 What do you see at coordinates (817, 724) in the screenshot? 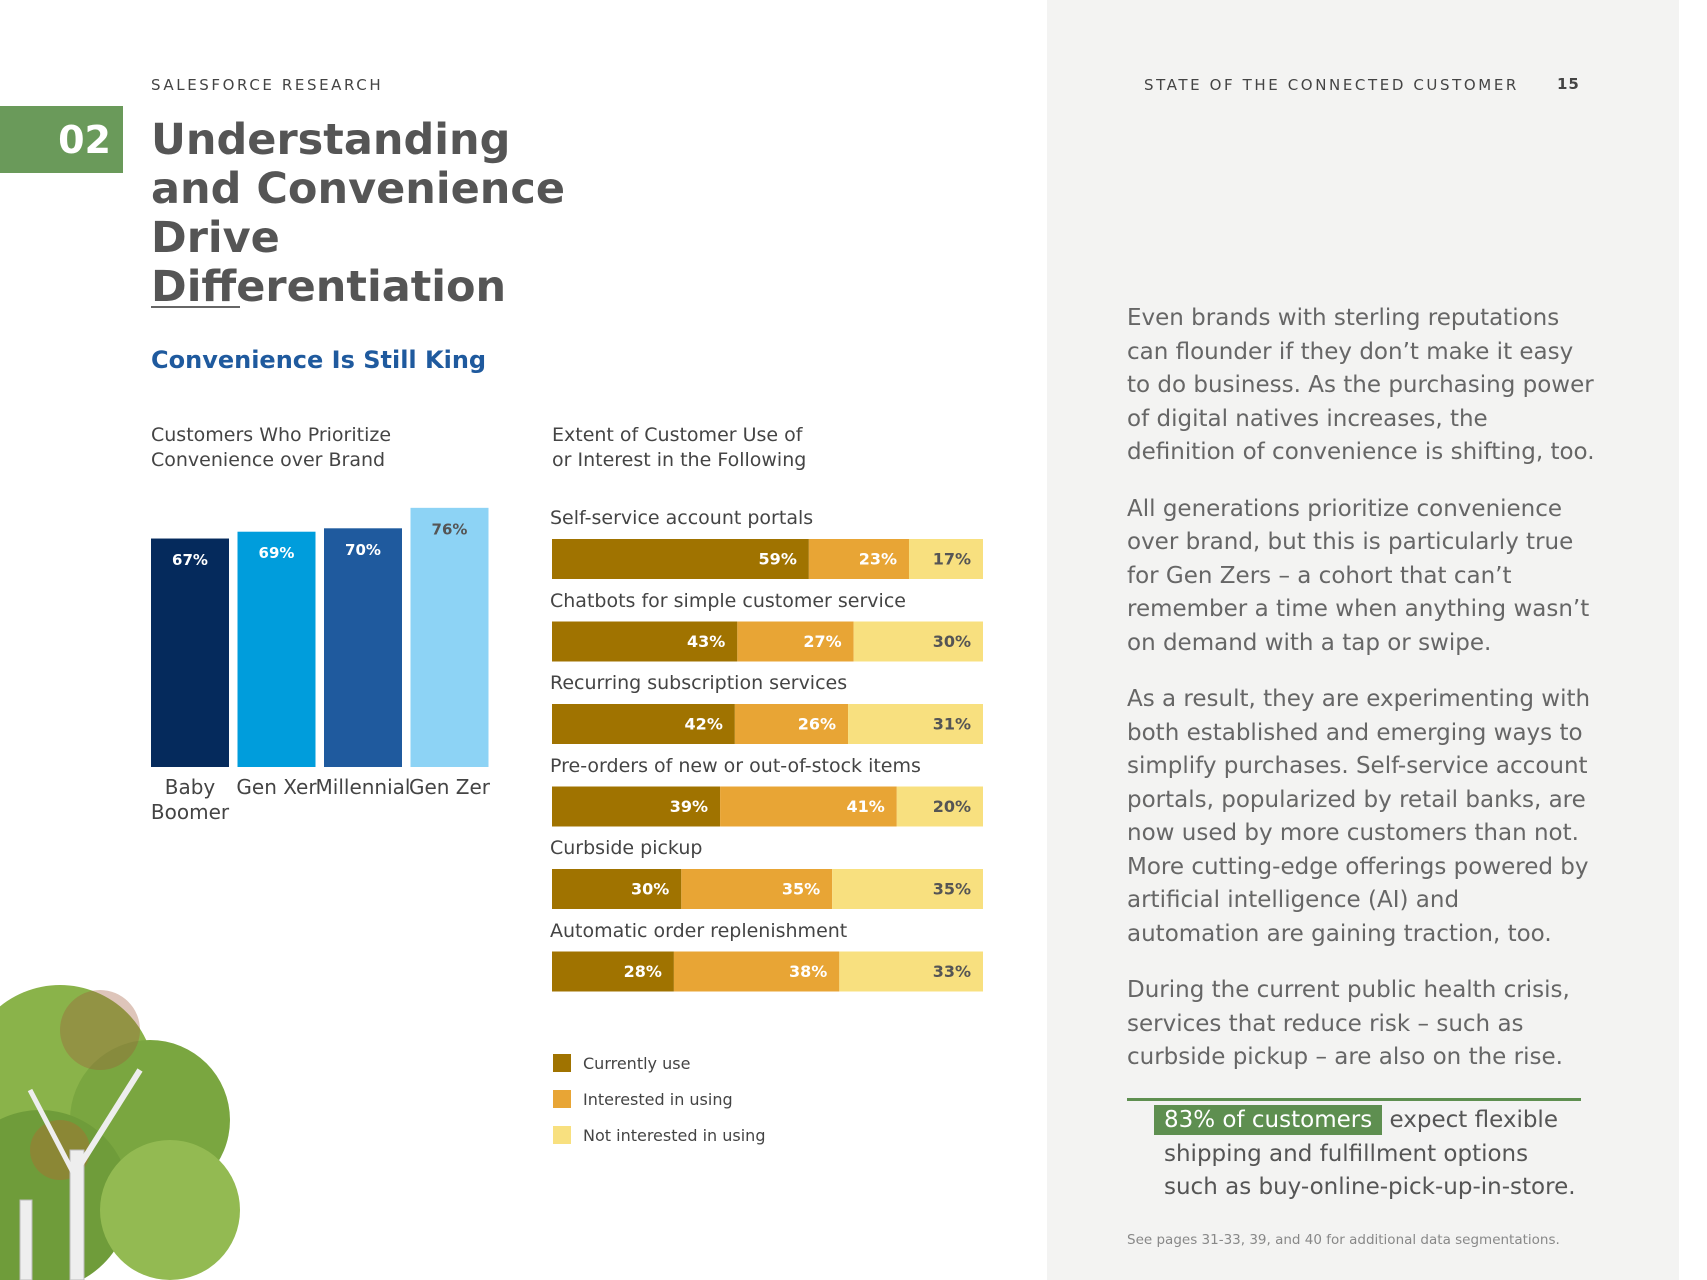
I see `data-label: 26%` at bounding box center [817, 724].